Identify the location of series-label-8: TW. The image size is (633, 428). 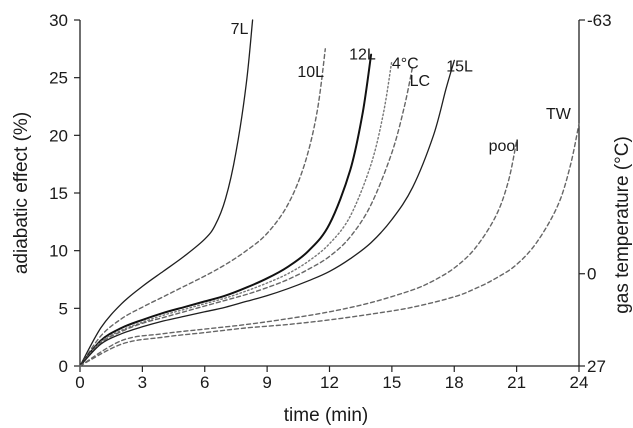
(559, 114).